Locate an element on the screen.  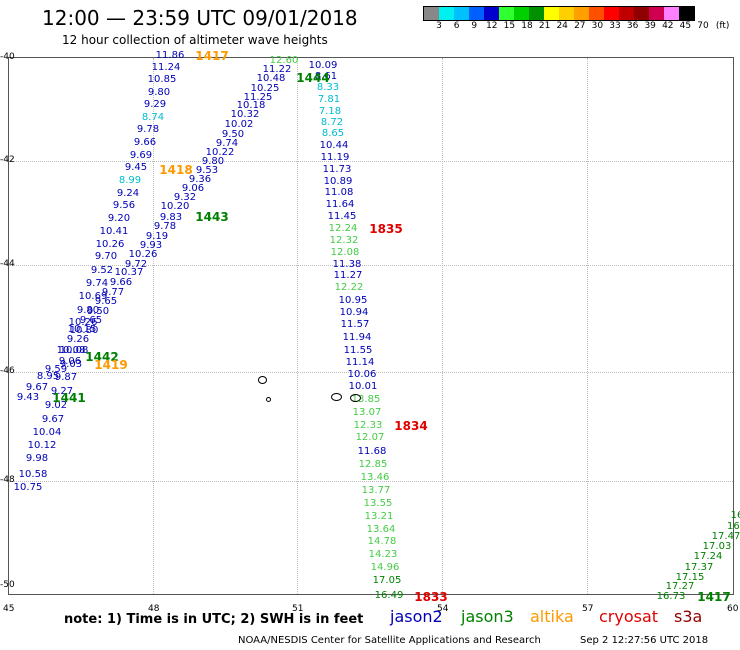
wave-height-value: 17.47 is located at coordinates (725, 536).